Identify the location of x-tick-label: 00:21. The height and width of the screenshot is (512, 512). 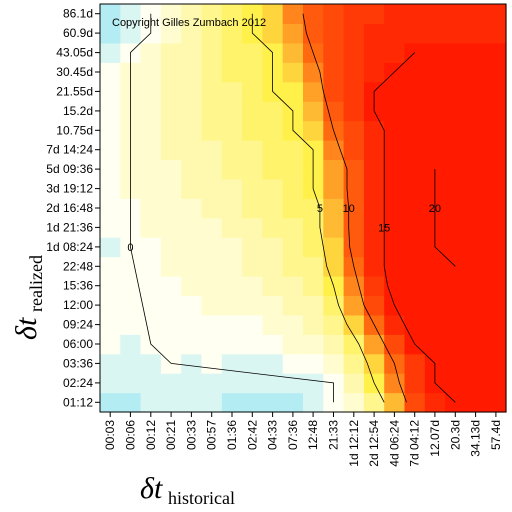
(171, 435).